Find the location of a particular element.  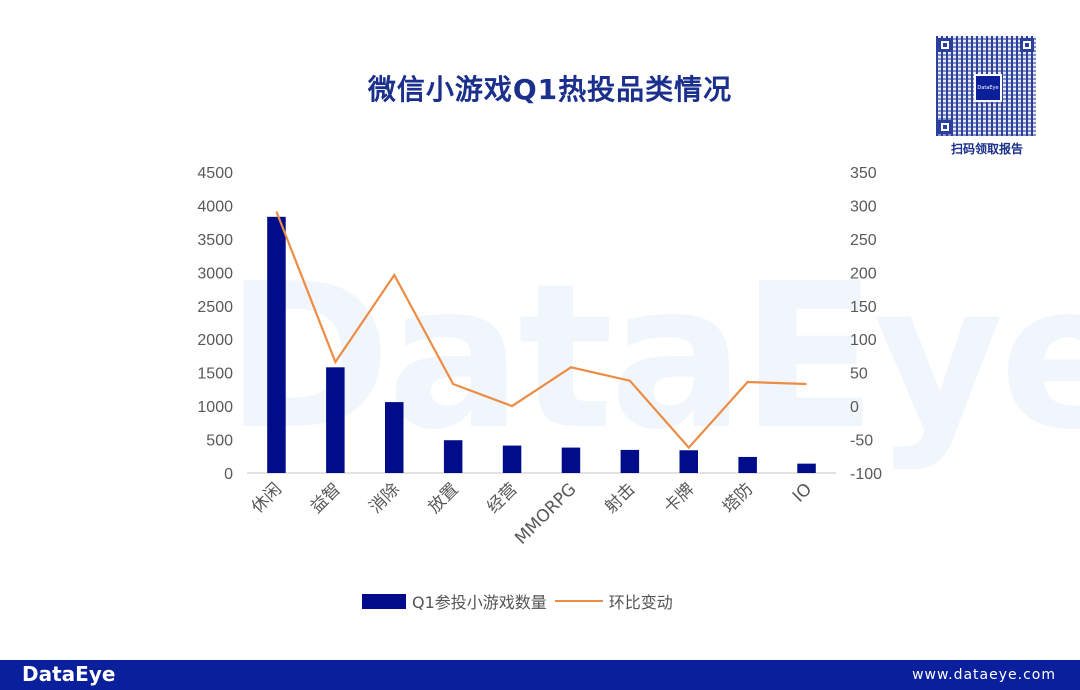

left-tick-label: 4500 is located at coordinates (215, 173).